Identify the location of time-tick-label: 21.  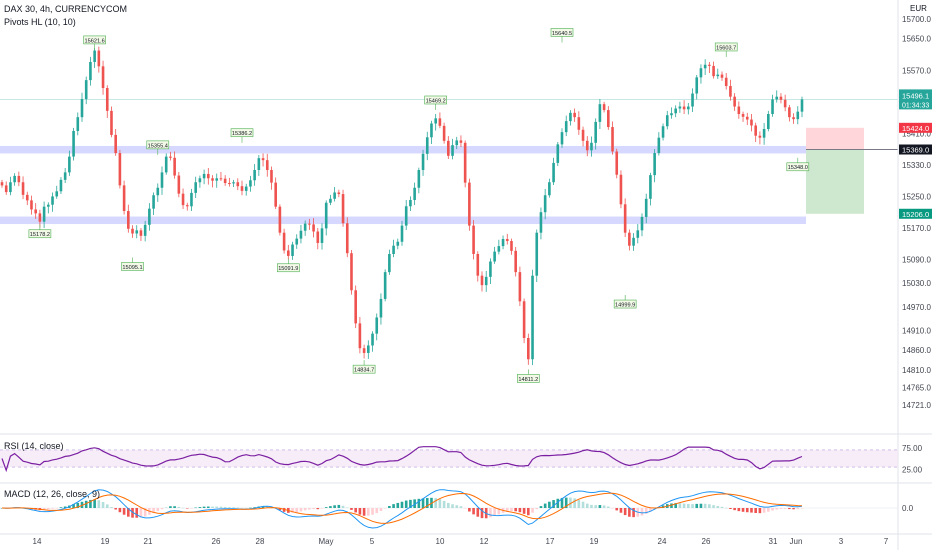
(148, 541).